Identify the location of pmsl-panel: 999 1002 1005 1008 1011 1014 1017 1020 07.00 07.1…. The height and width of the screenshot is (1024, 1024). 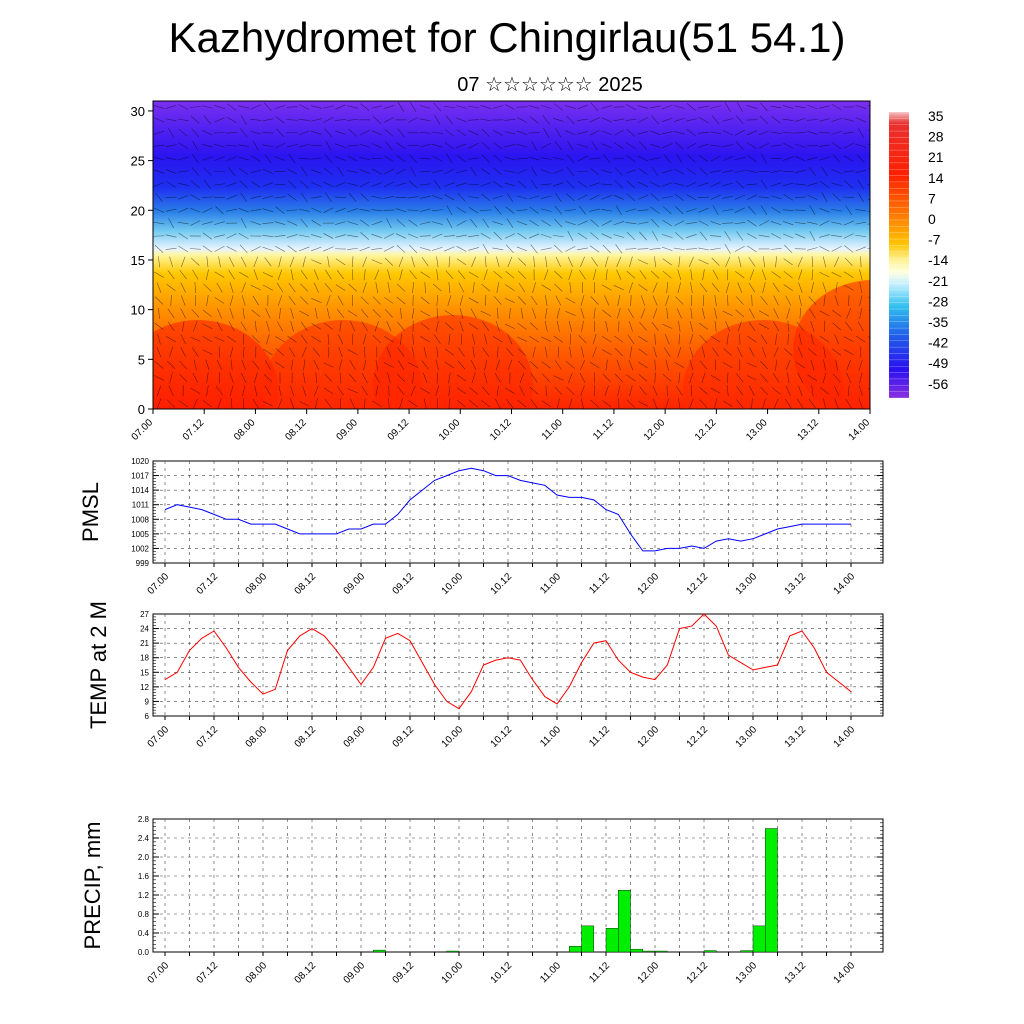
(481, 527).